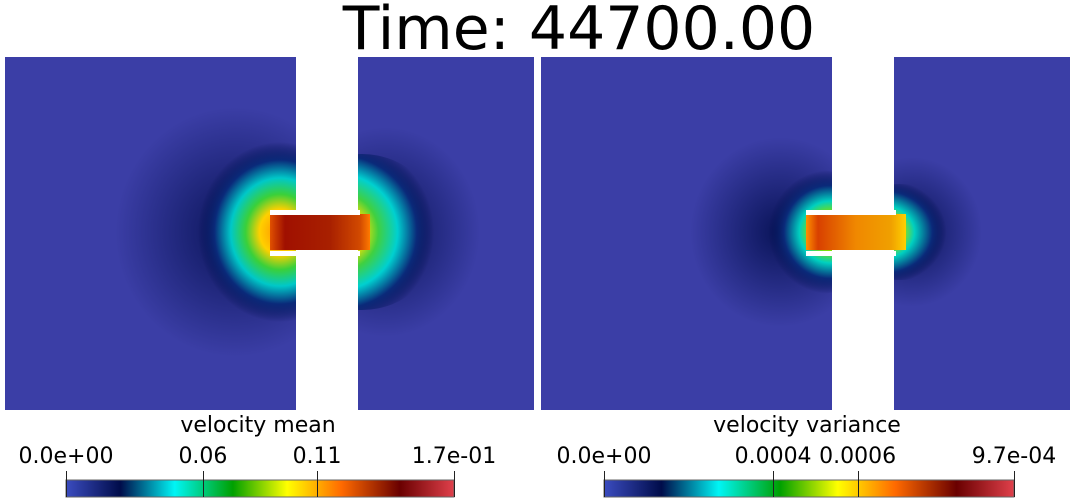 This screenshot has width=1075, height=500. What do you see at coordinates (773, 456) in the screenshot?
I see `velocity-variance-colorbar-tick-label: 0.0004` at bounding box center [773, 456].